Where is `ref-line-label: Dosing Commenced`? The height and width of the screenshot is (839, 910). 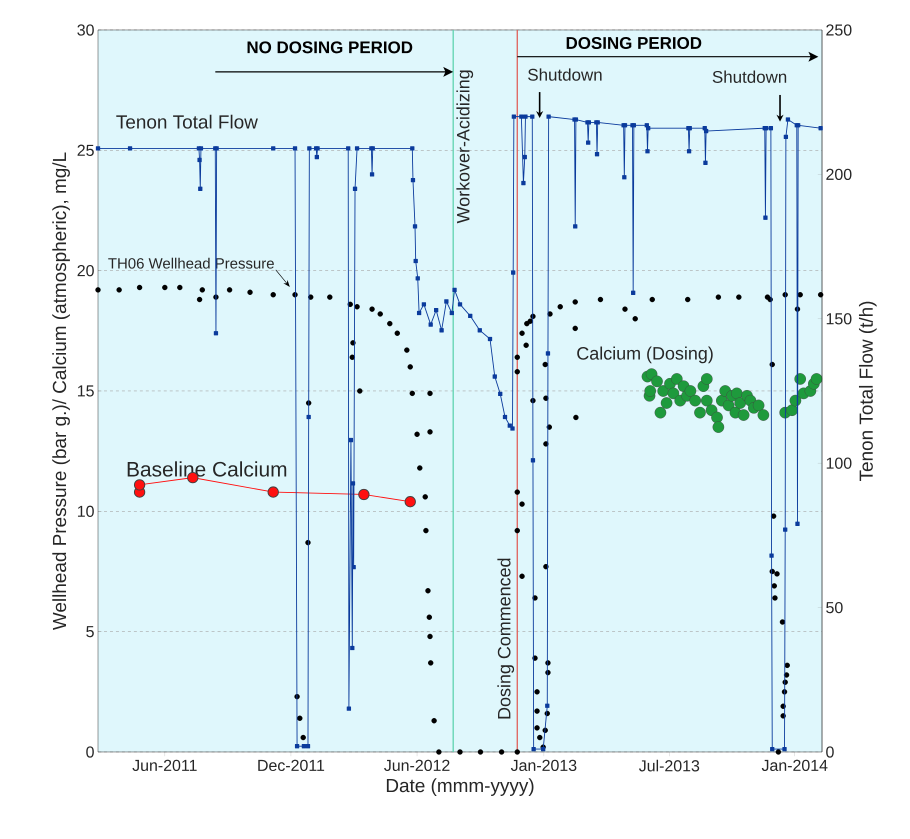
ref-line-label: Dosing Commenced is located at coordinates (505, 638).